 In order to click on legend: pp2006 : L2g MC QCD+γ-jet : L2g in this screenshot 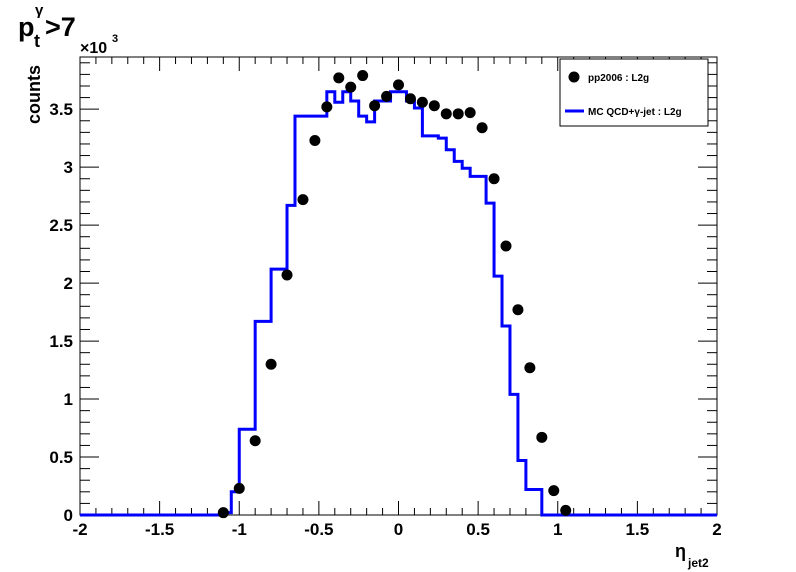, I will do `click(634, 92)`.